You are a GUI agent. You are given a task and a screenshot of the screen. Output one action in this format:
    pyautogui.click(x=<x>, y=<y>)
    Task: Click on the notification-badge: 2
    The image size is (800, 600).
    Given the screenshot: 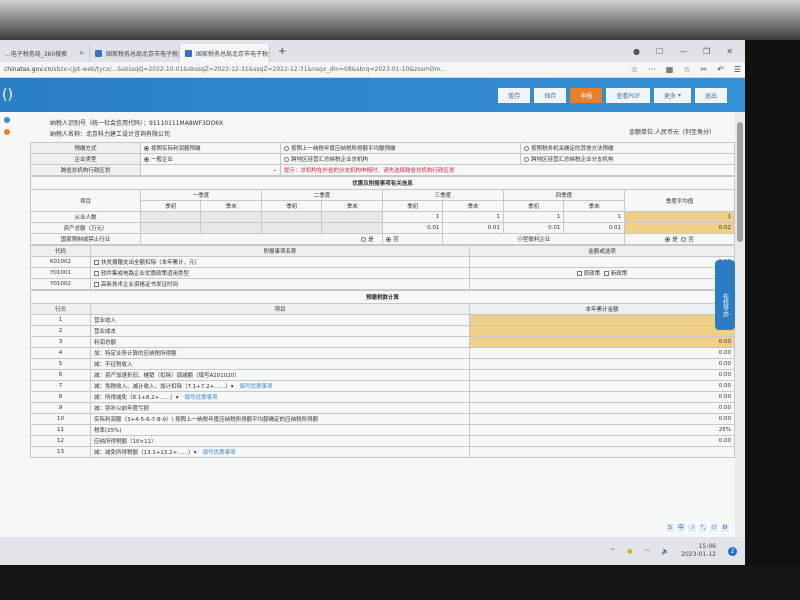 What is the action you would take?
    pyautogui.click(x=732, y=551)
    